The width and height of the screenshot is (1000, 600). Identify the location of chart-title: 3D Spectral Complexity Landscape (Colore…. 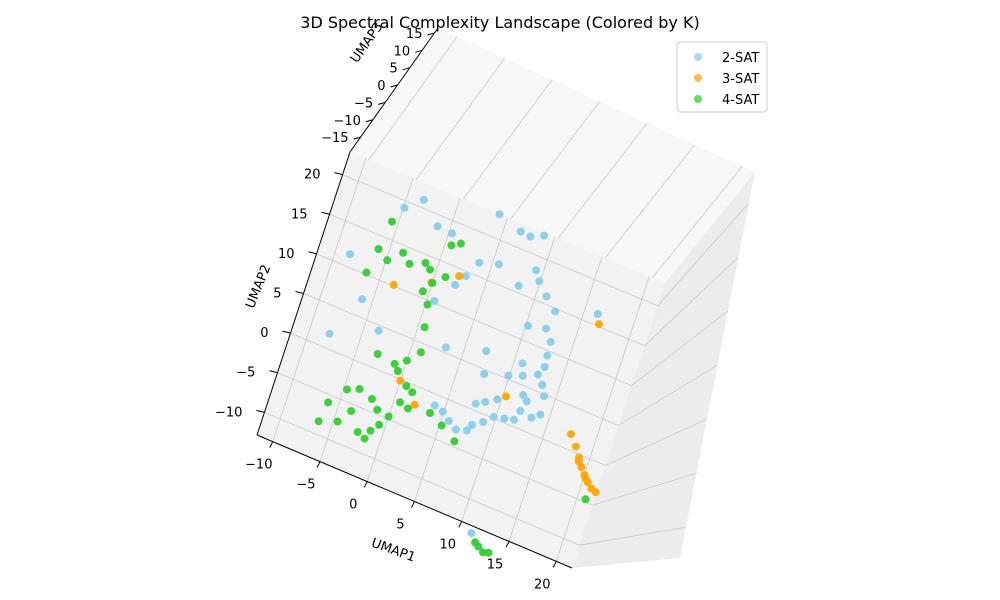
(499, 22).